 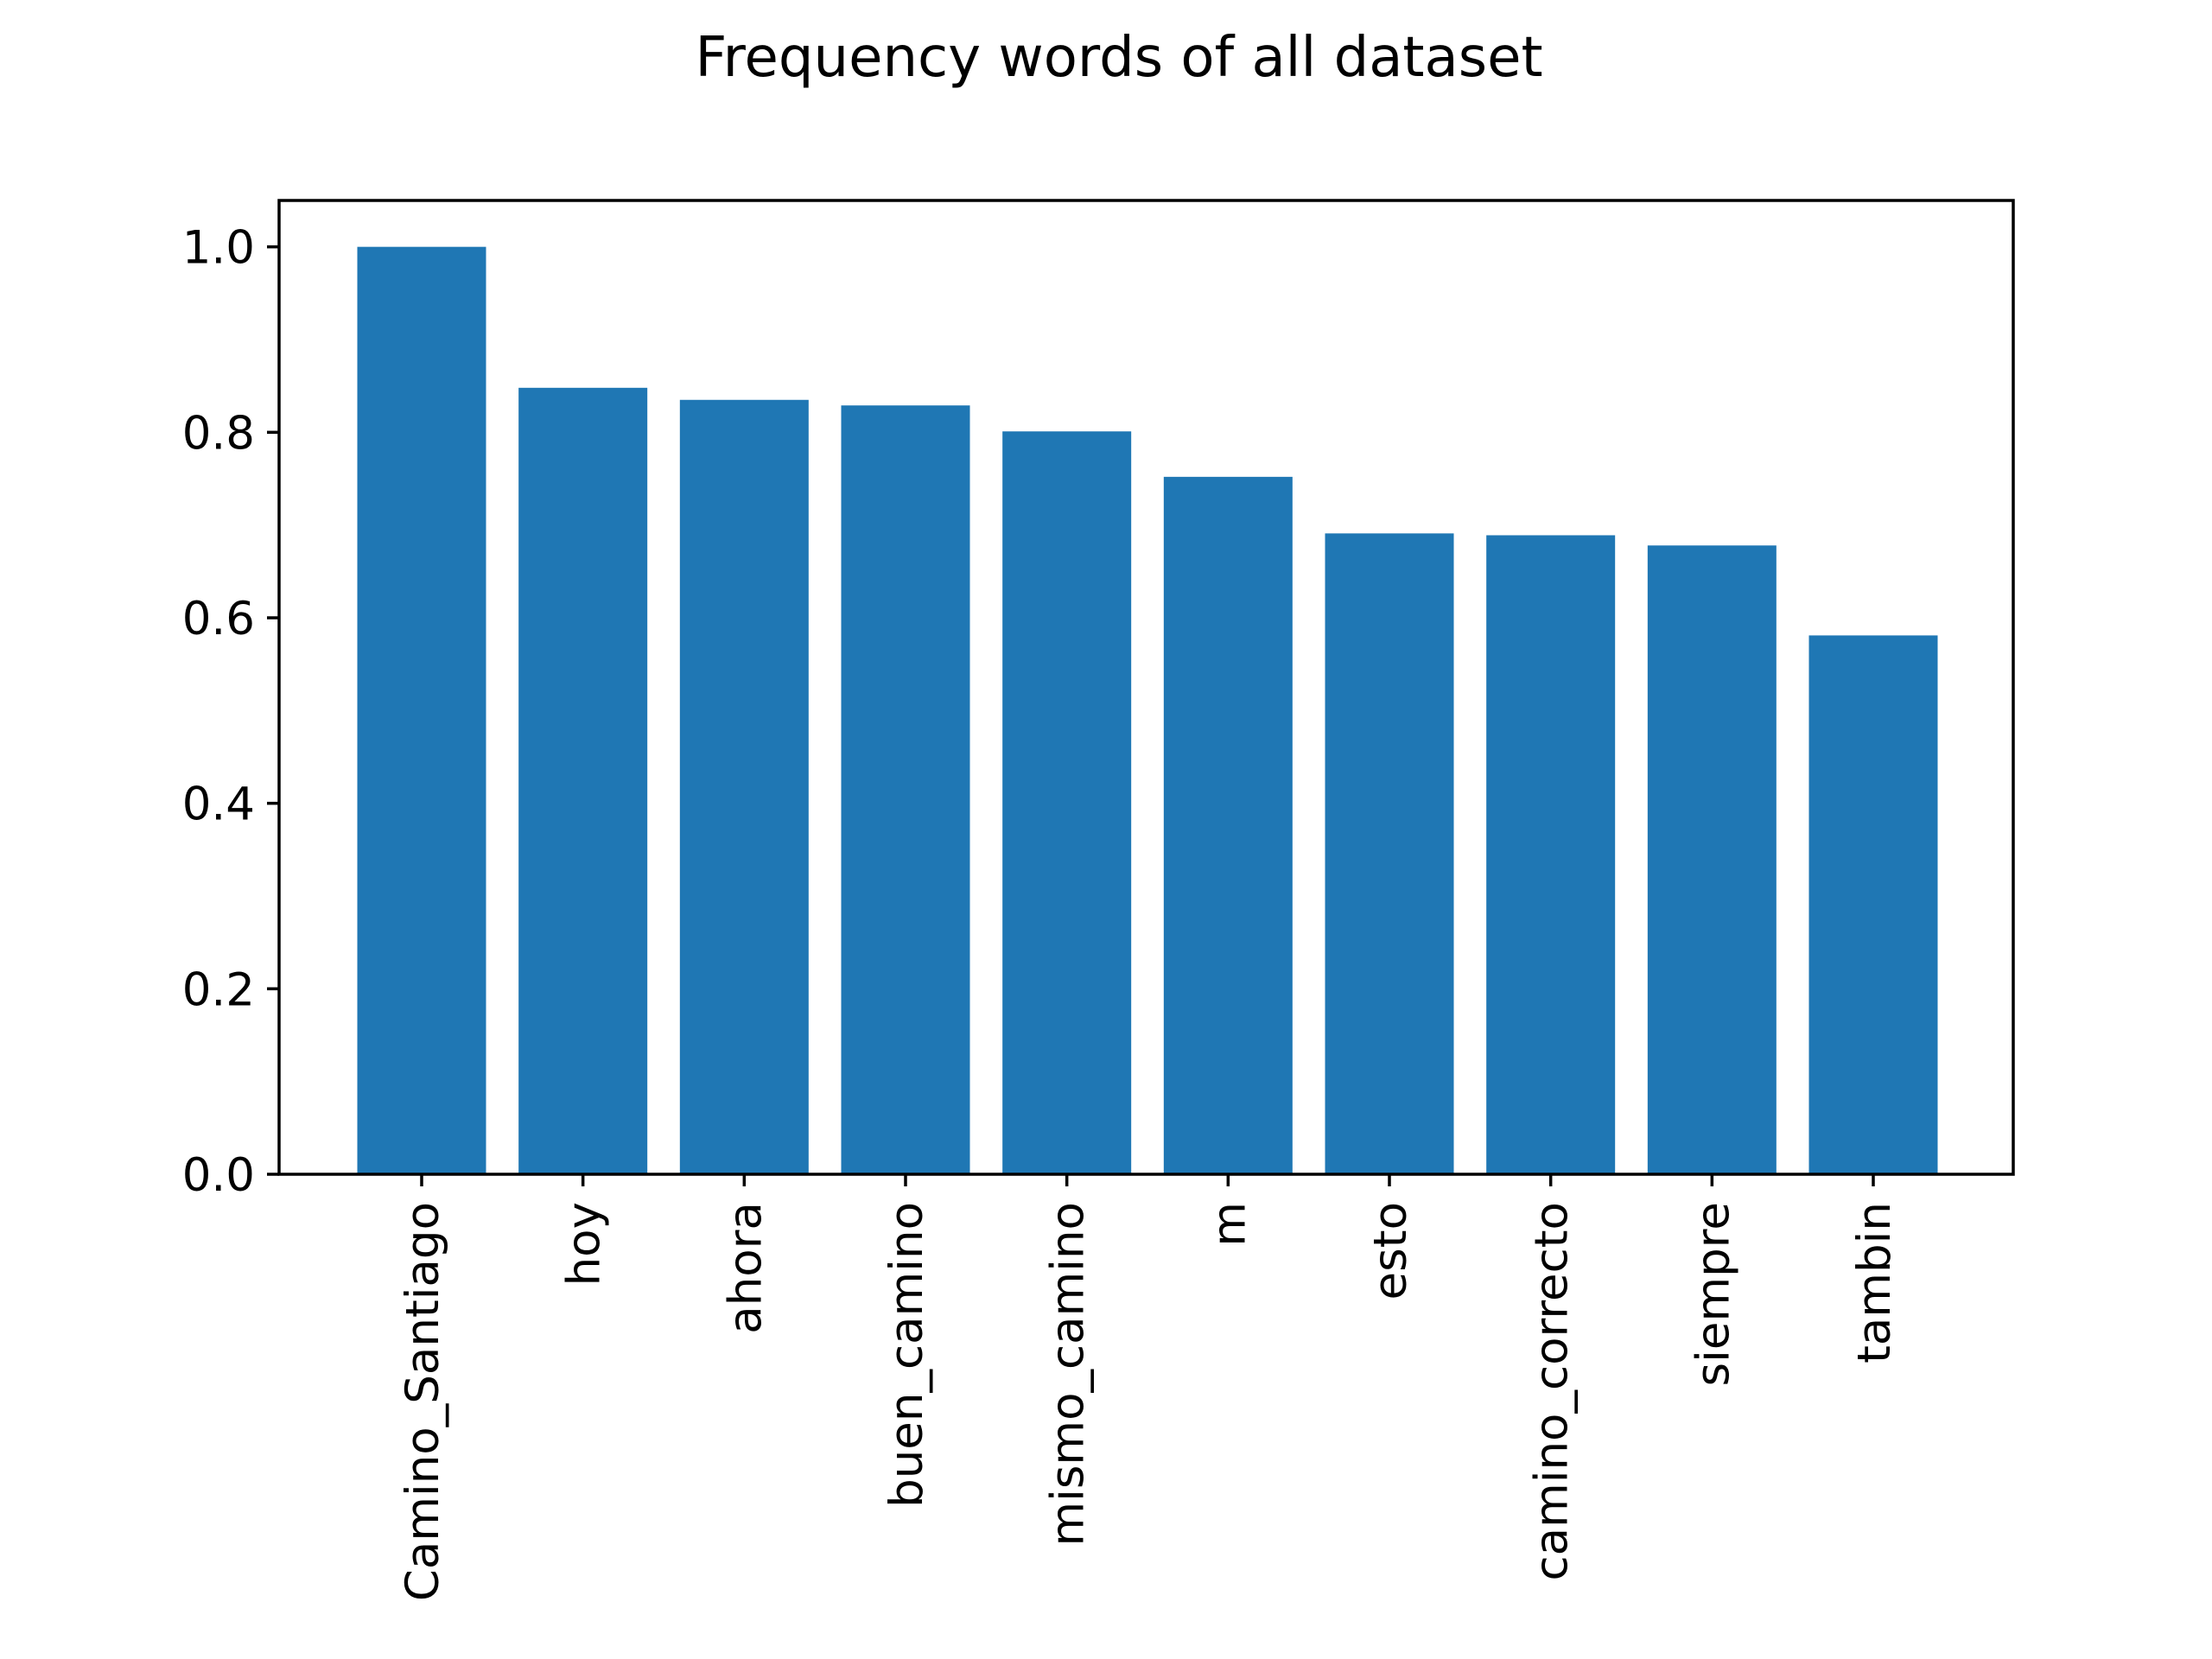 I want to click on x-tick-label: mismo_camino, so click(x=1068, y=1374).